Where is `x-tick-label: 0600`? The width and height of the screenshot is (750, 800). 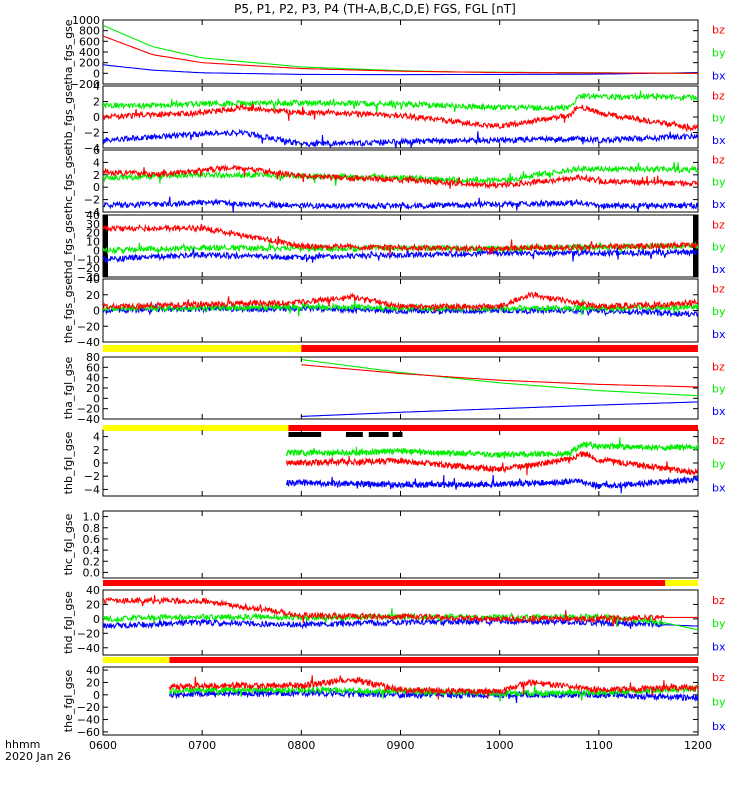 x-tick-label: 0600 is located at coordinates (103, 745).